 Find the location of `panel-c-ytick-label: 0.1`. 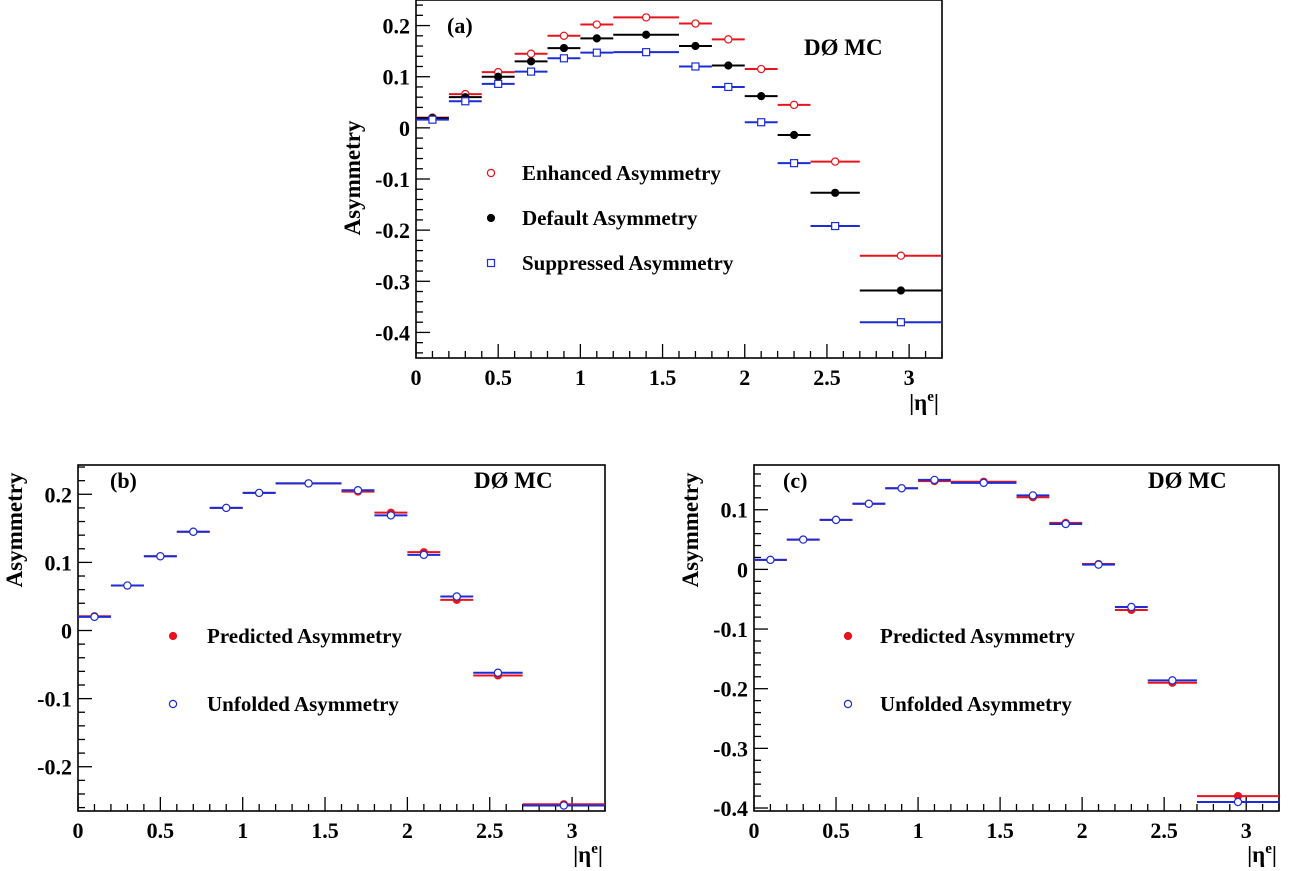

panel-c-ytick-label: 0.1 is located at coordinates (735, 510).